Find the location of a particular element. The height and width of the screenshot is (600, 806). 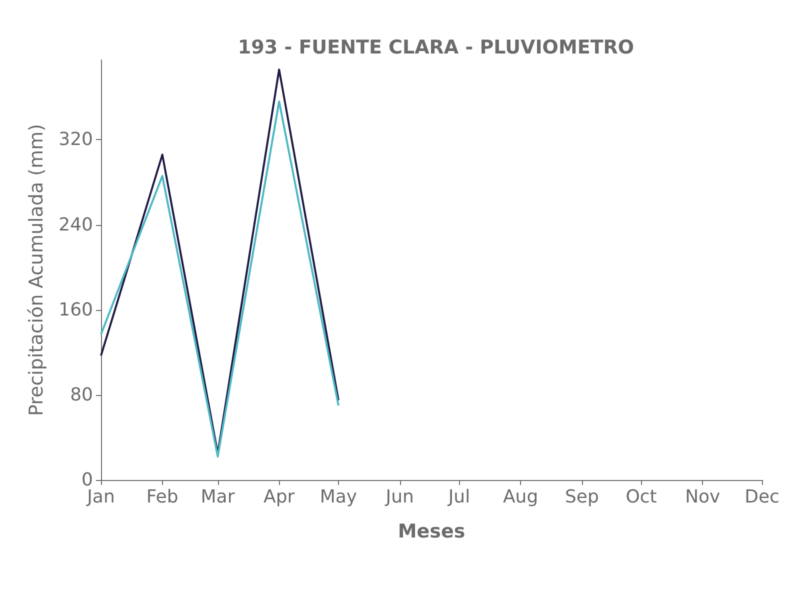

x-tick-label: Aug is located at coordinates (520, 497).